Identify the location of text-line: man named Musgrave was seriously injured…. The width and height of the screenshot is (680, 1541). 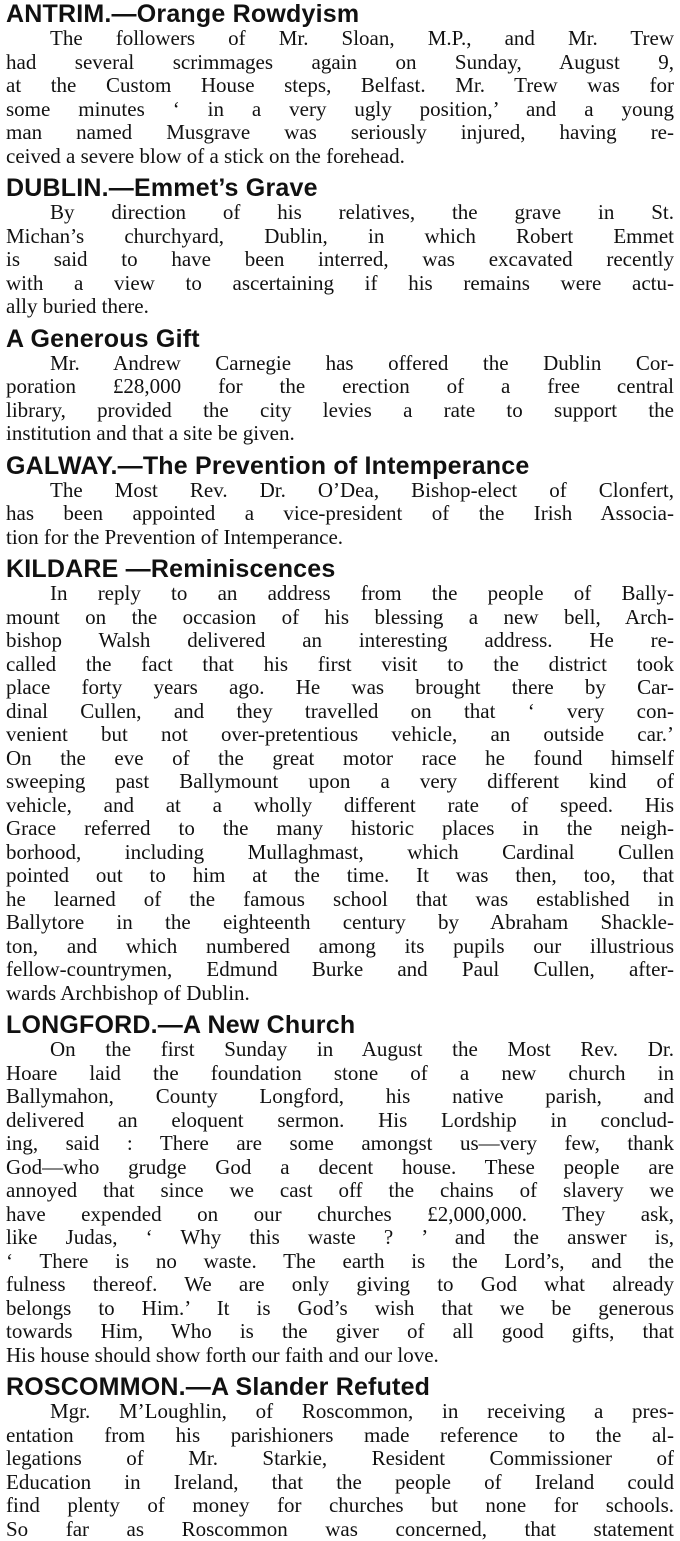
(340, 133).